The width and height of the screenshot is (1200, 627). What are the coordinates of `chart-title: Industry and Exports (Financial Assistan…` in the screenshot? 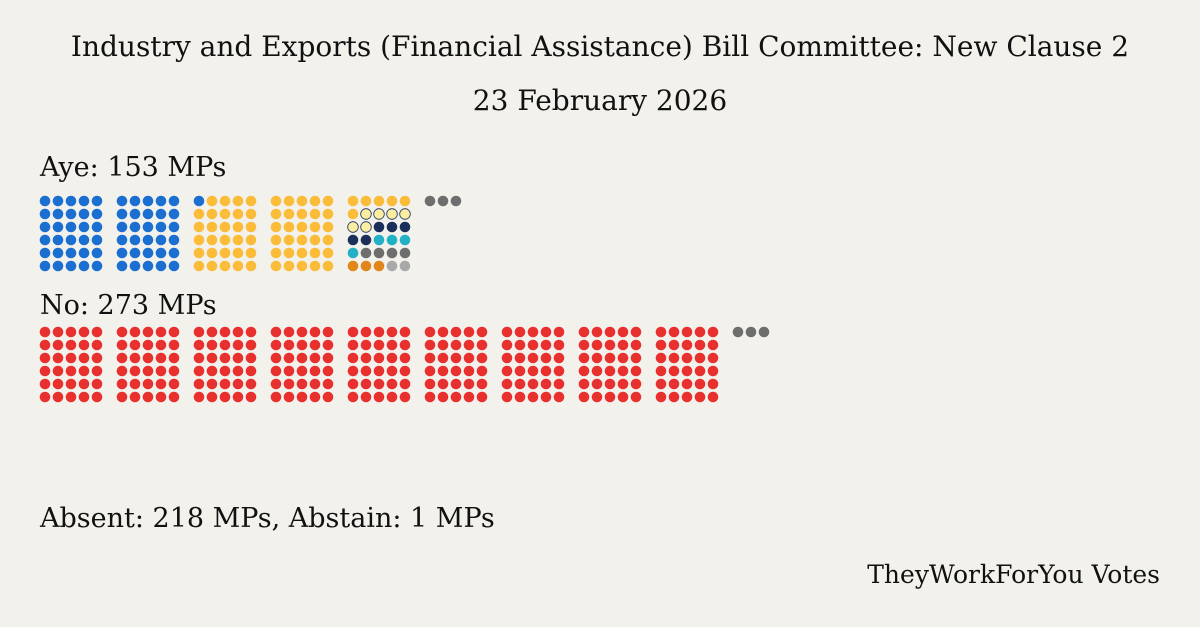 It's located at (600, 46).